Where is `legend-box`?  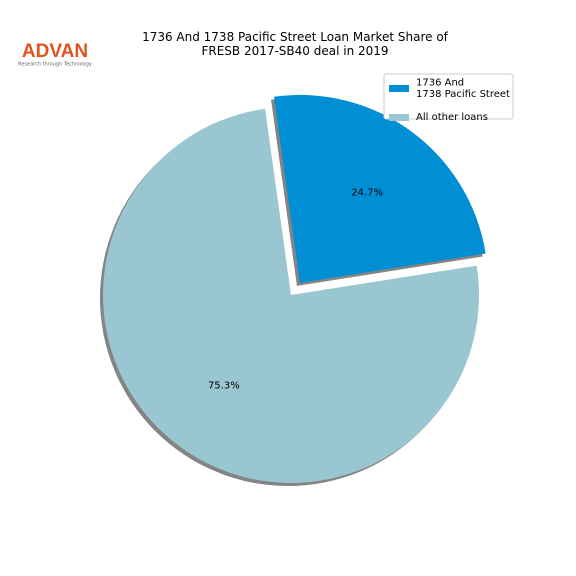
legend-box is located at coordinates (448, 96).